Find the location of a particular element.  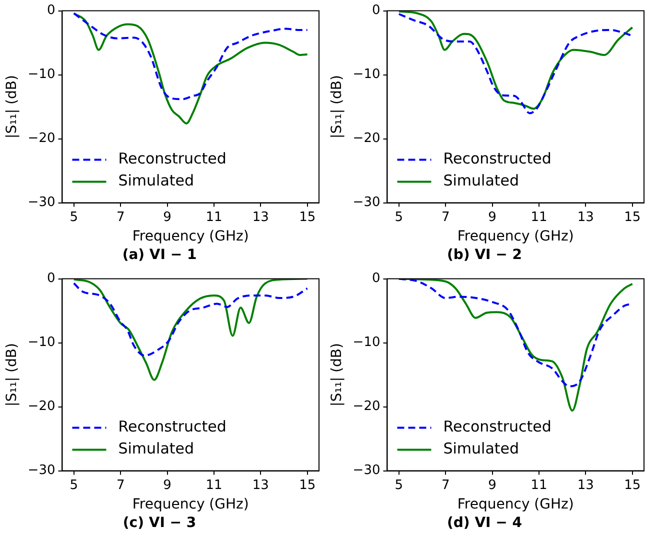

text: (c) VI − 3 is located at coordinates (159, 523).